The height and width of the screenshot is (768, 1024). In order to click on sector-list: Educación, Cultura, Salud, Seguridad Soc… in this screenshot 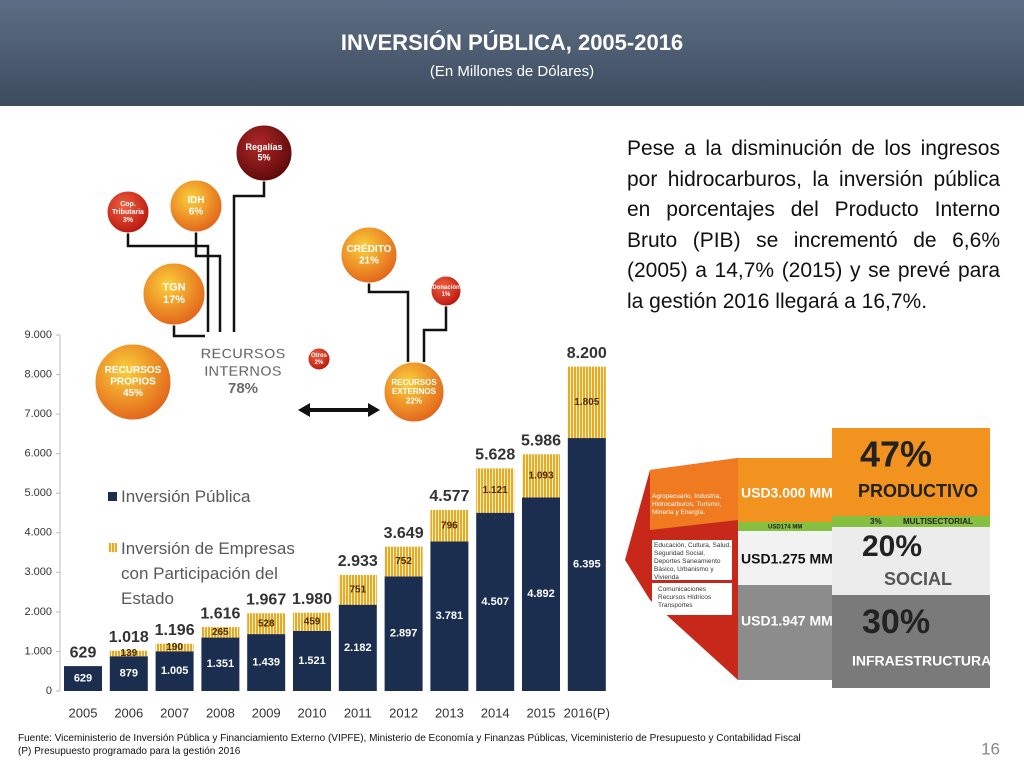, I will do `click(692, 561)`.